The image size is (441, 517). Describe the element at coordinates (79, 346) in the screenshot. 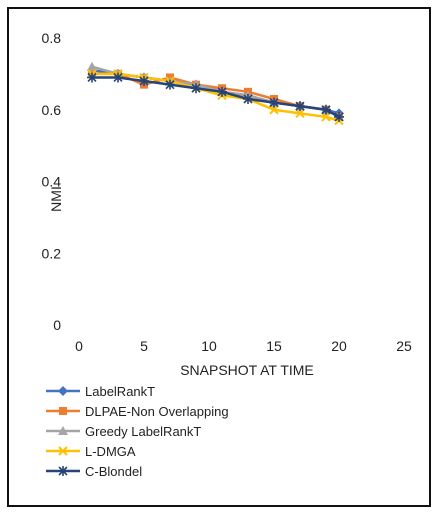

I see `x-tick-label: 0` at that location.